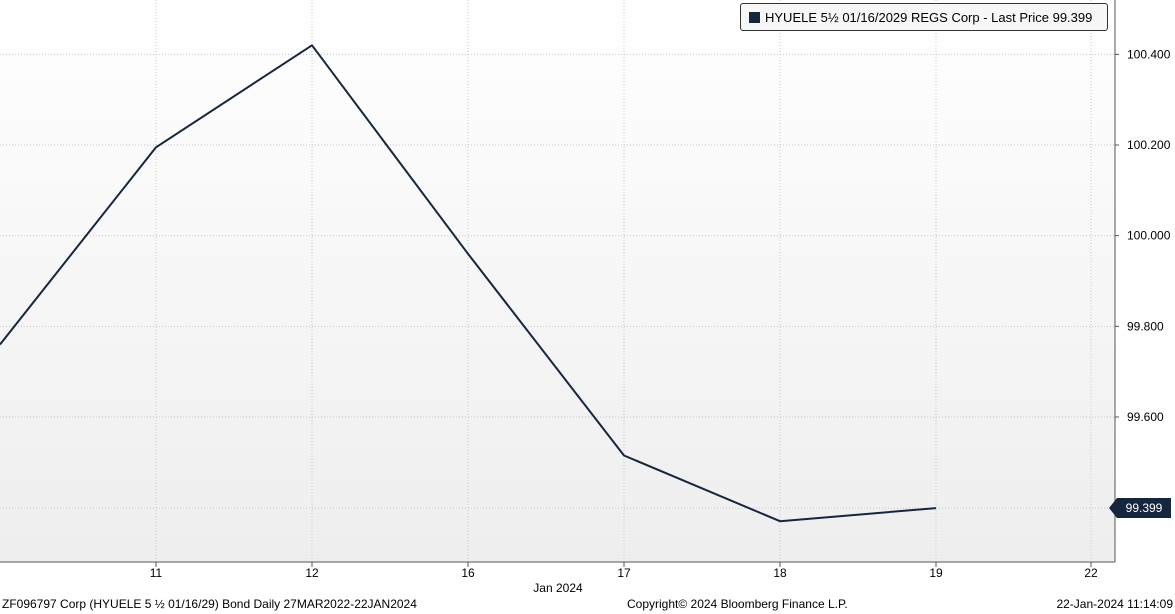 This screenshot has height=614, width=1175. I want to click on x-tick-label: 17, so click(624, 573).